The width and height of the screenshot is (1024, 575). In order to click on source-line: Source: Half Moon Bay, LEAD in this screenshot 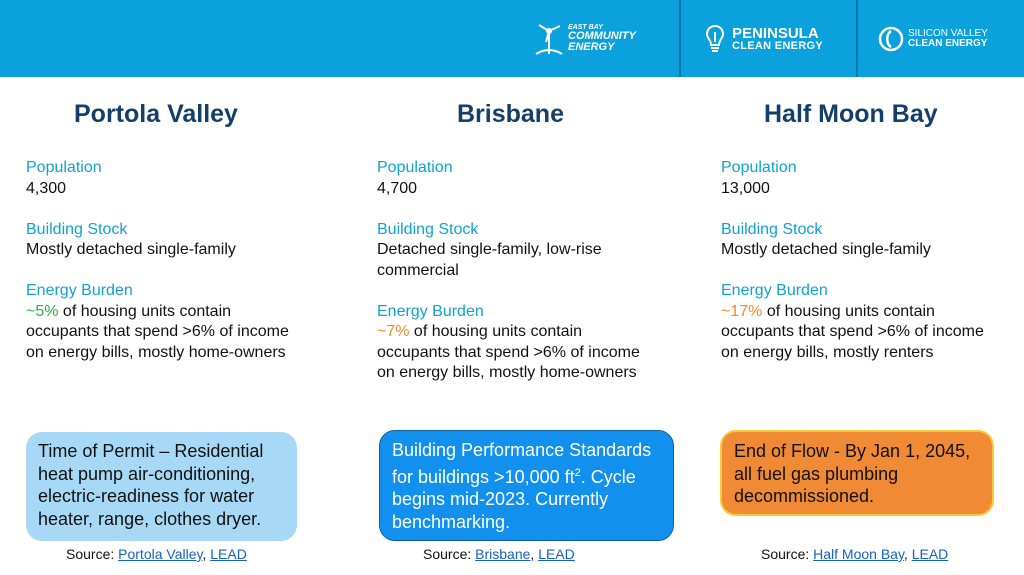, I will do `click(854, 554)`.